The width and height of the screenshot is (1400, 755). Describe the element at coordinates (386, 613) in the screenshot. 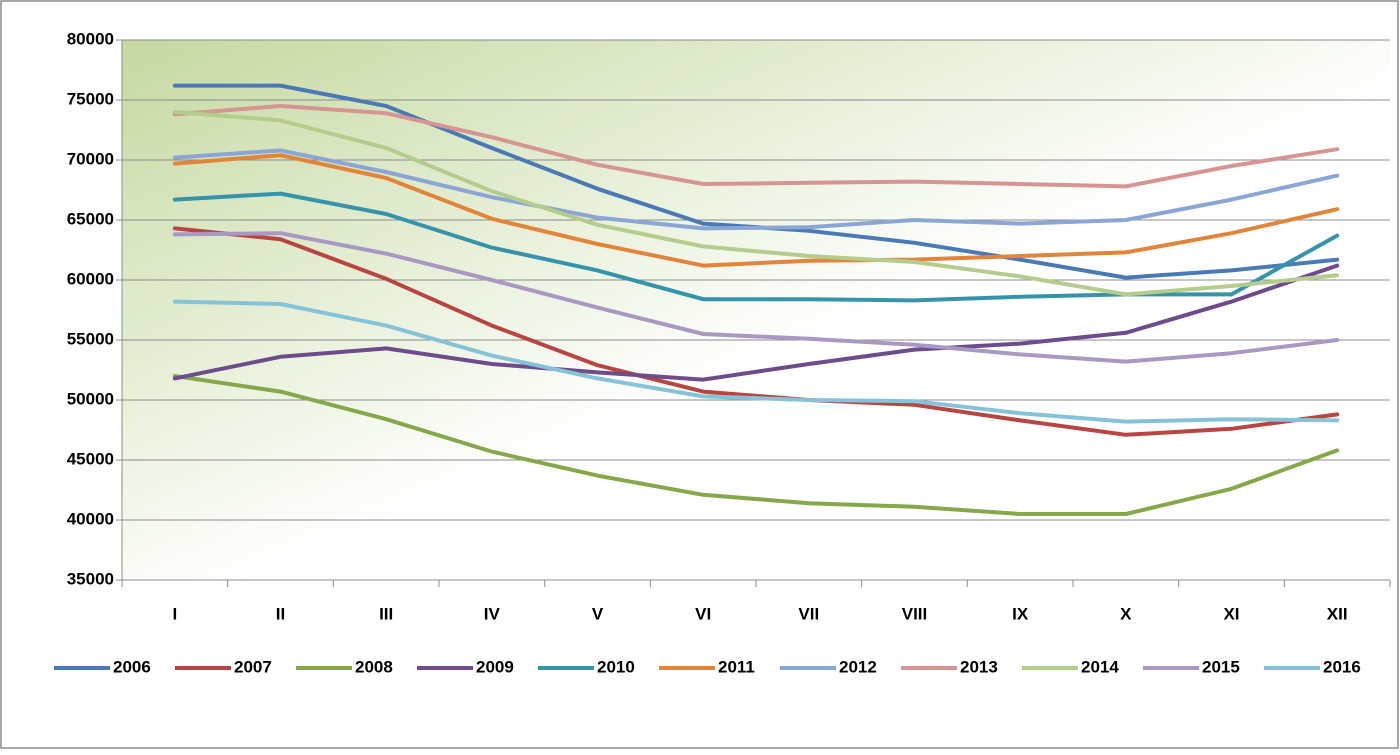

I see `x-tick-label: III` at that location.